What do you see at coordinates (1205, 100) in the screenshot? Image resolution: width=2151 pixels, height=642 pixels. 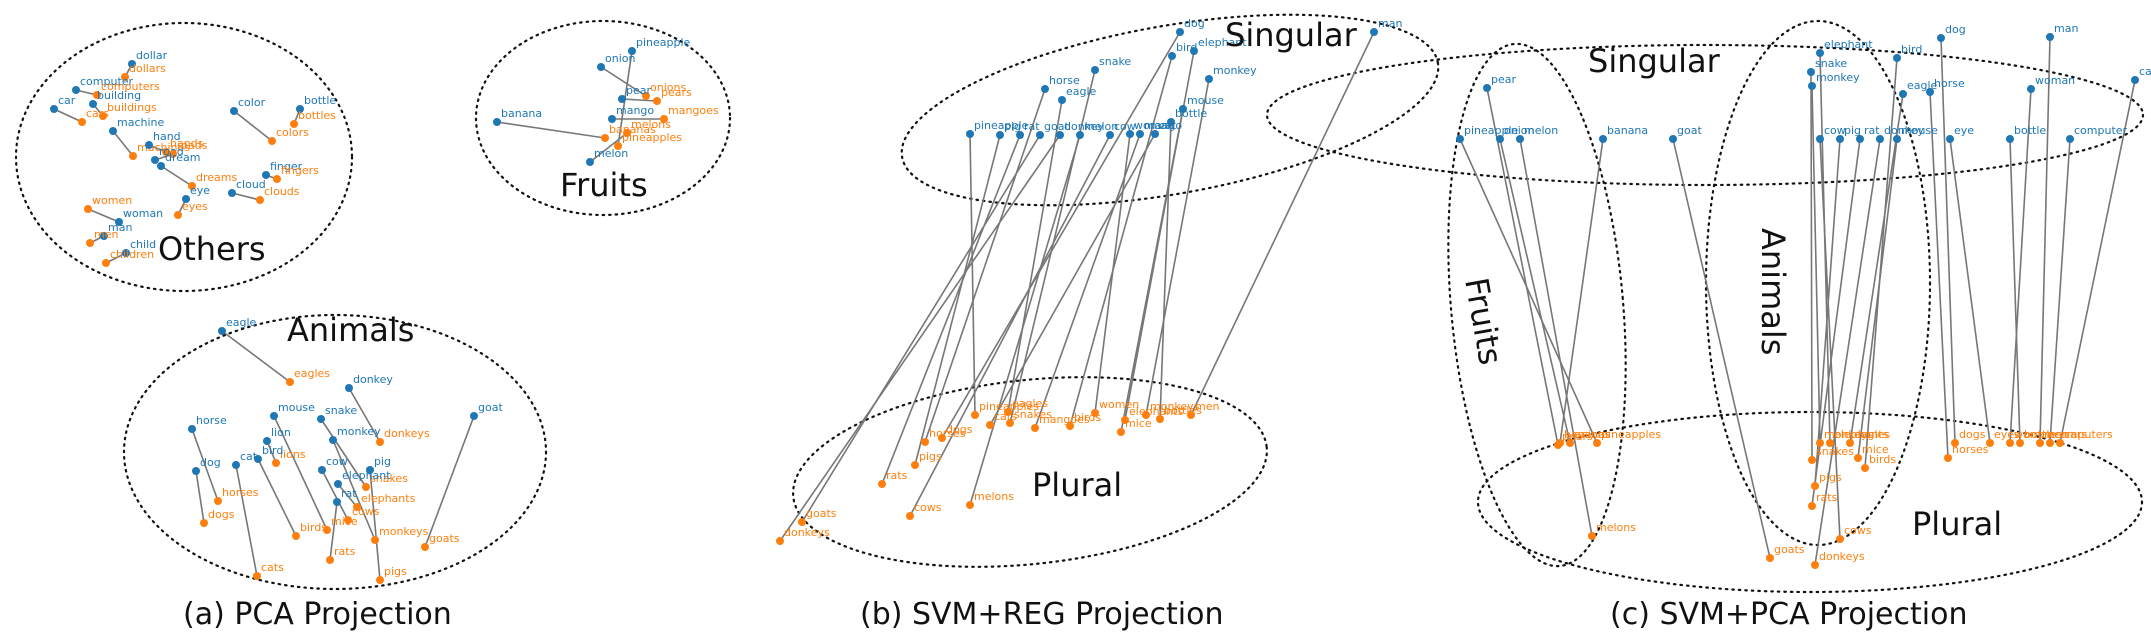 I see `singular-word-label: mouse` at bounding box center [1205, 100].